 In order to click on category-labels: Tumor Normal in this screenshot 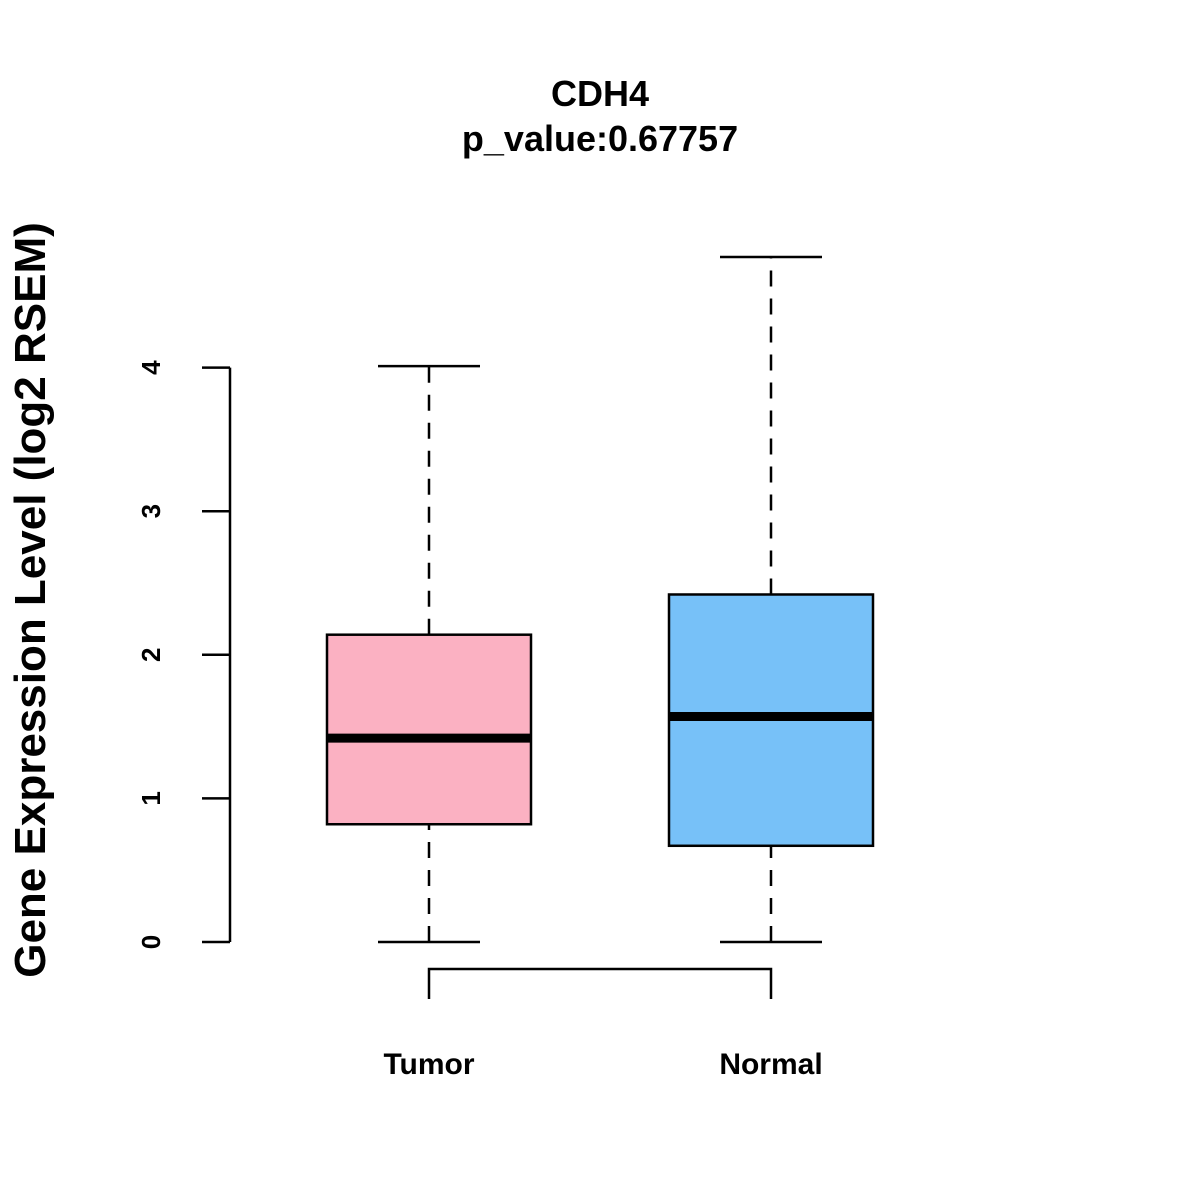, I will do `click(602, 1064)`.